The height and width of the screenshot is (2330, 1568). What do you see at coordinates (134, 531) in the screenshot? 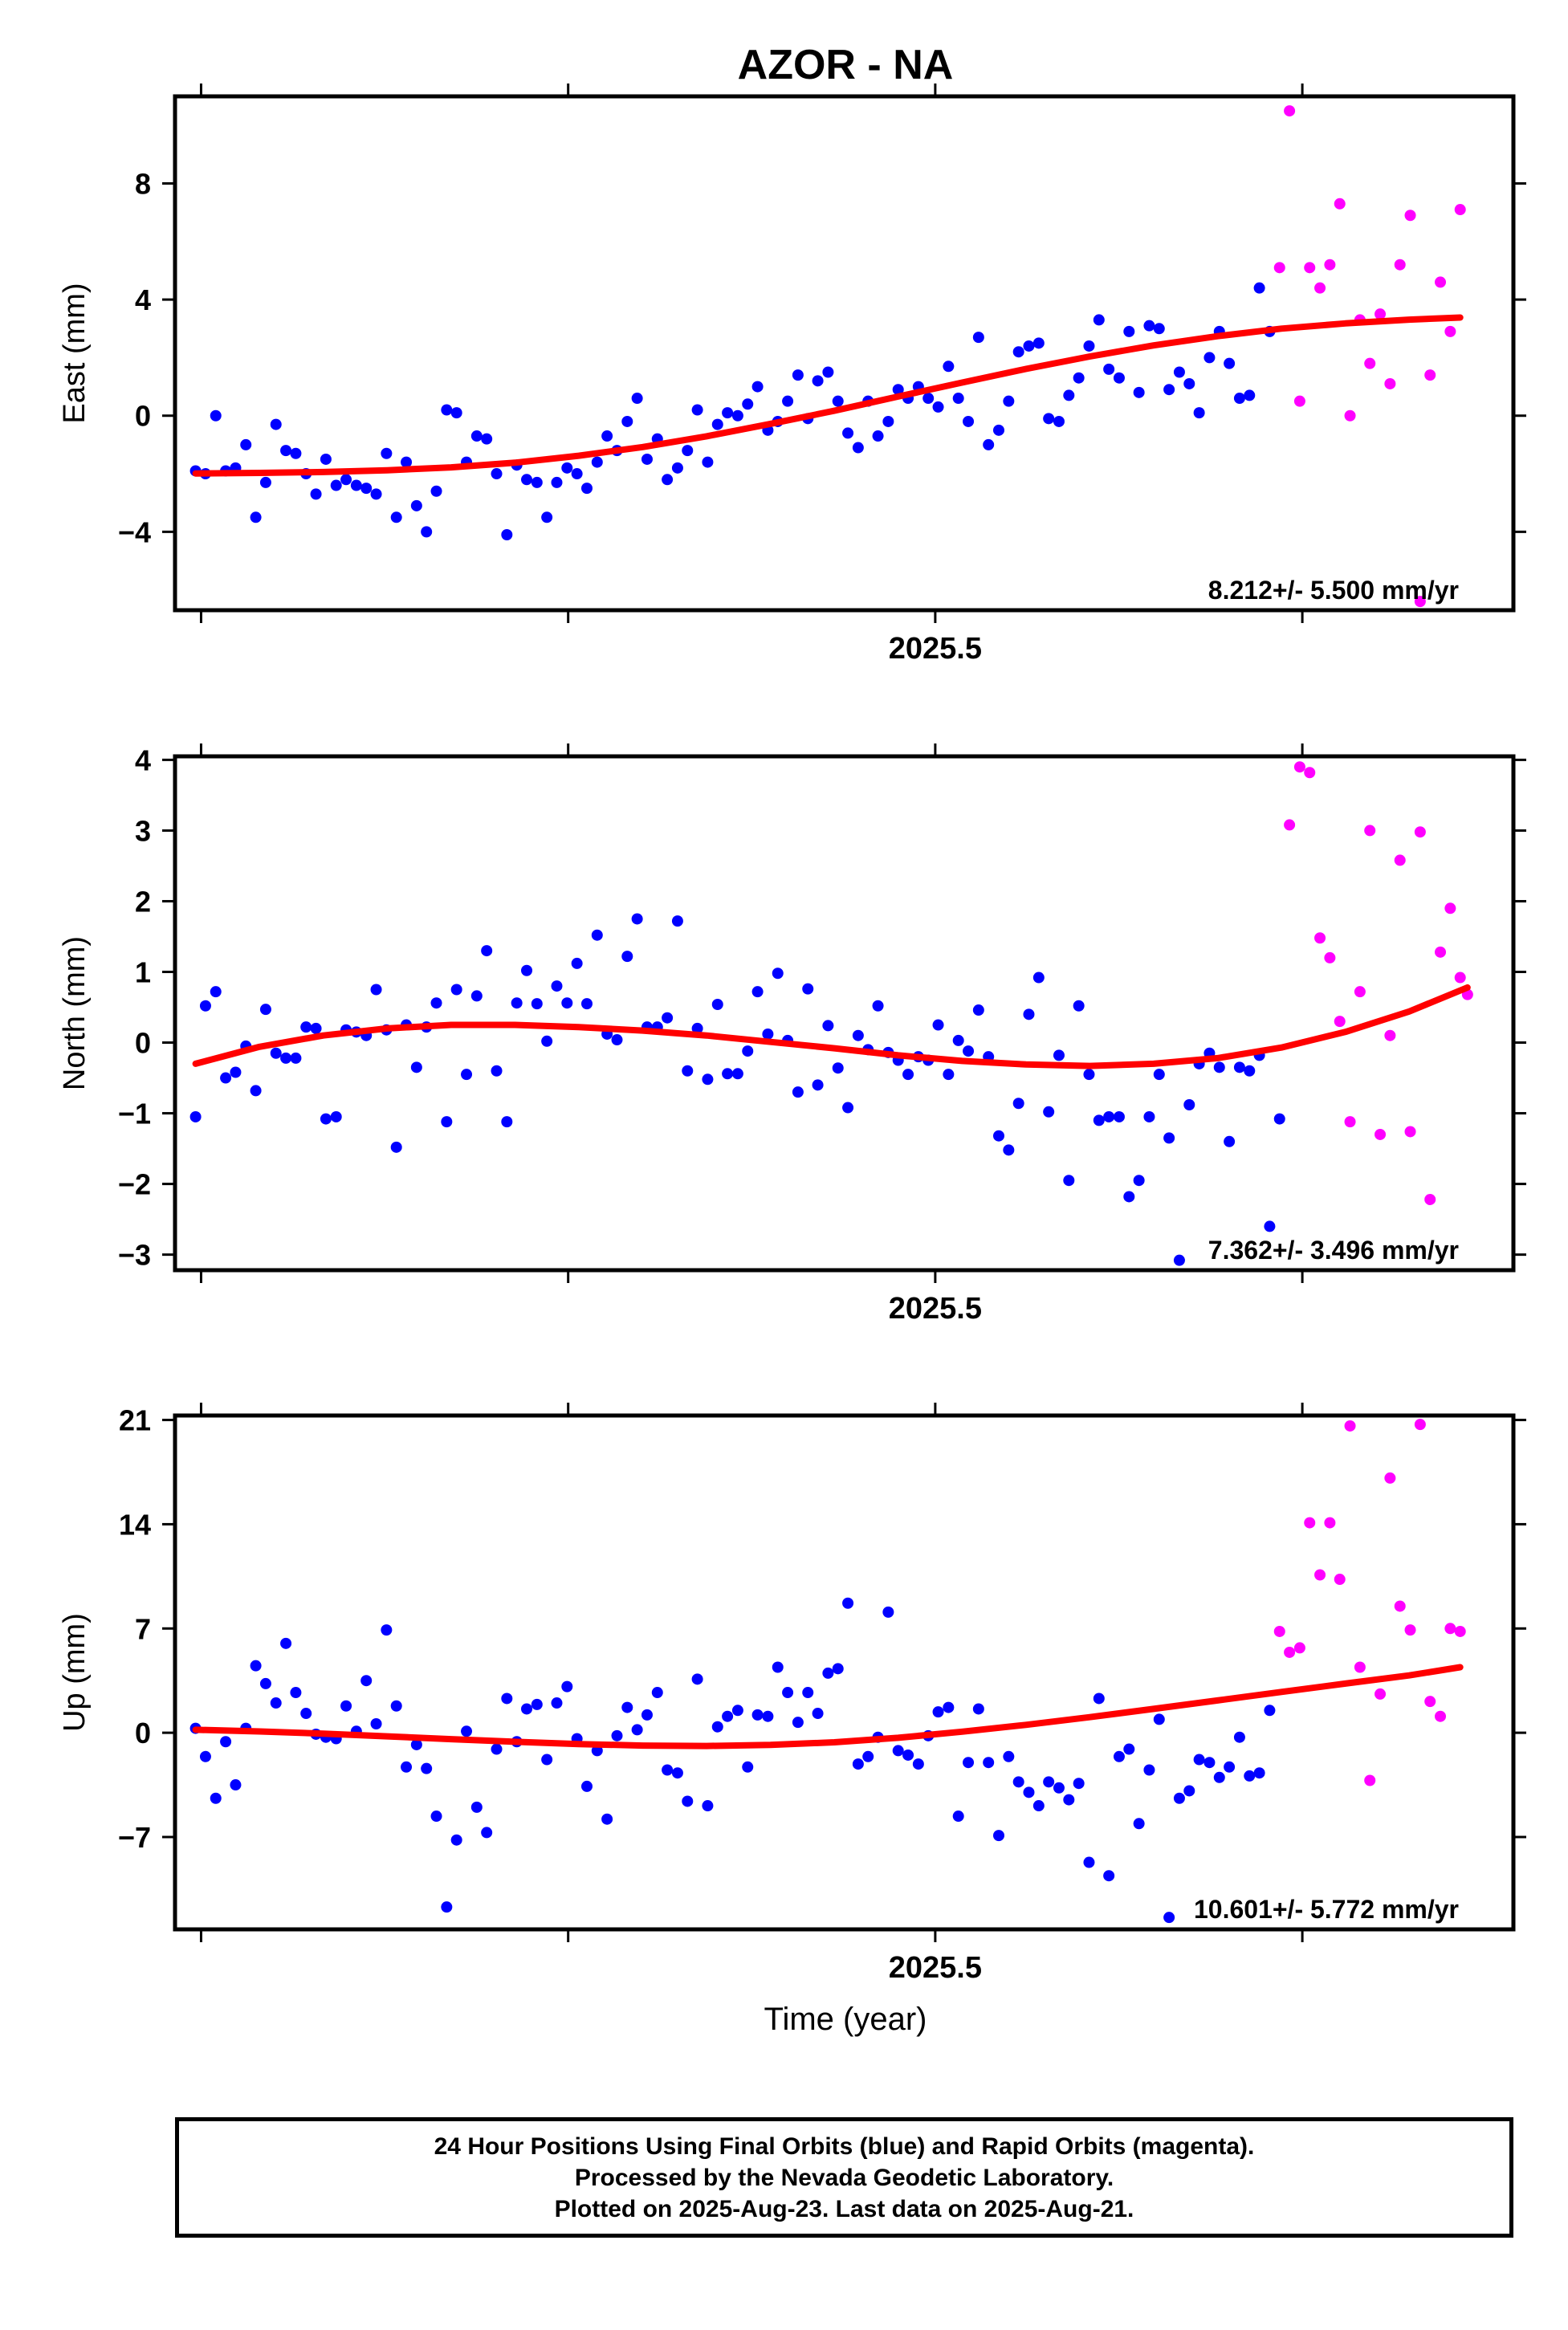
I see `y-tick-label: −4` at bounding box center [134, 531].